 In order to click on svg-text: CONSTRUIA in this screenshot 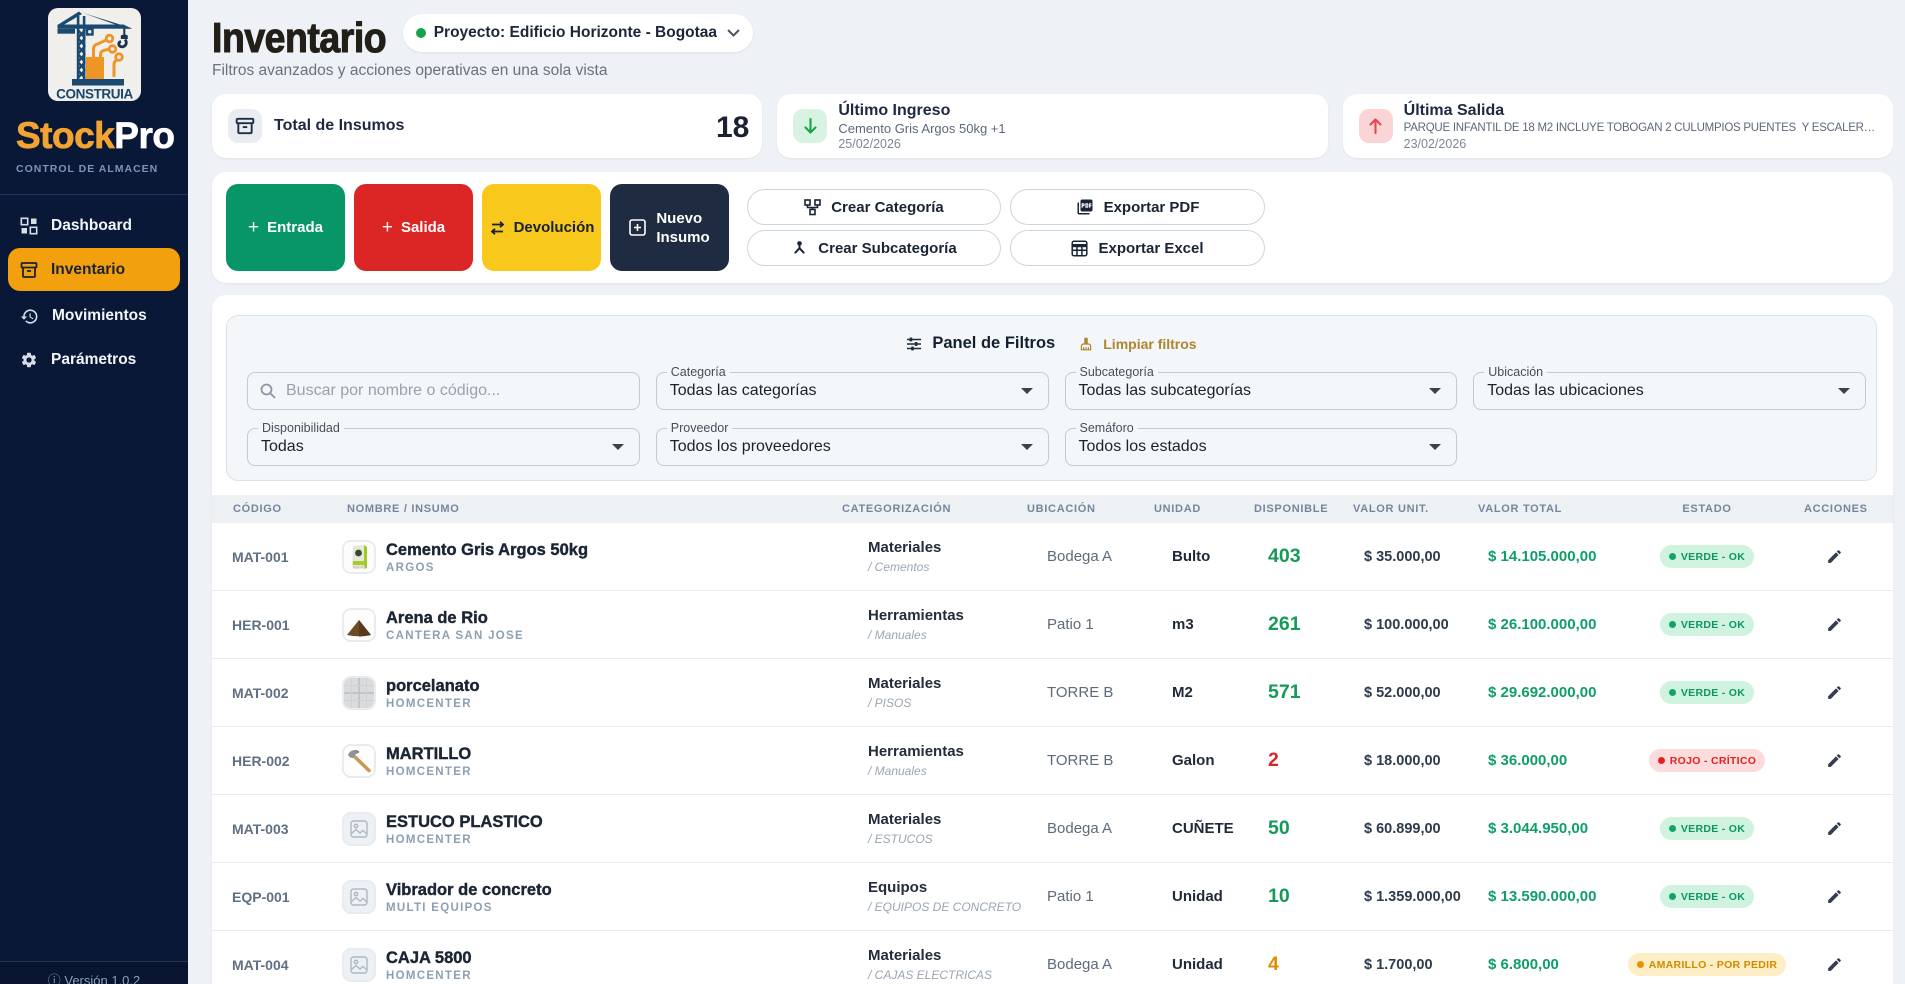, I will do `click(94, 94)`.